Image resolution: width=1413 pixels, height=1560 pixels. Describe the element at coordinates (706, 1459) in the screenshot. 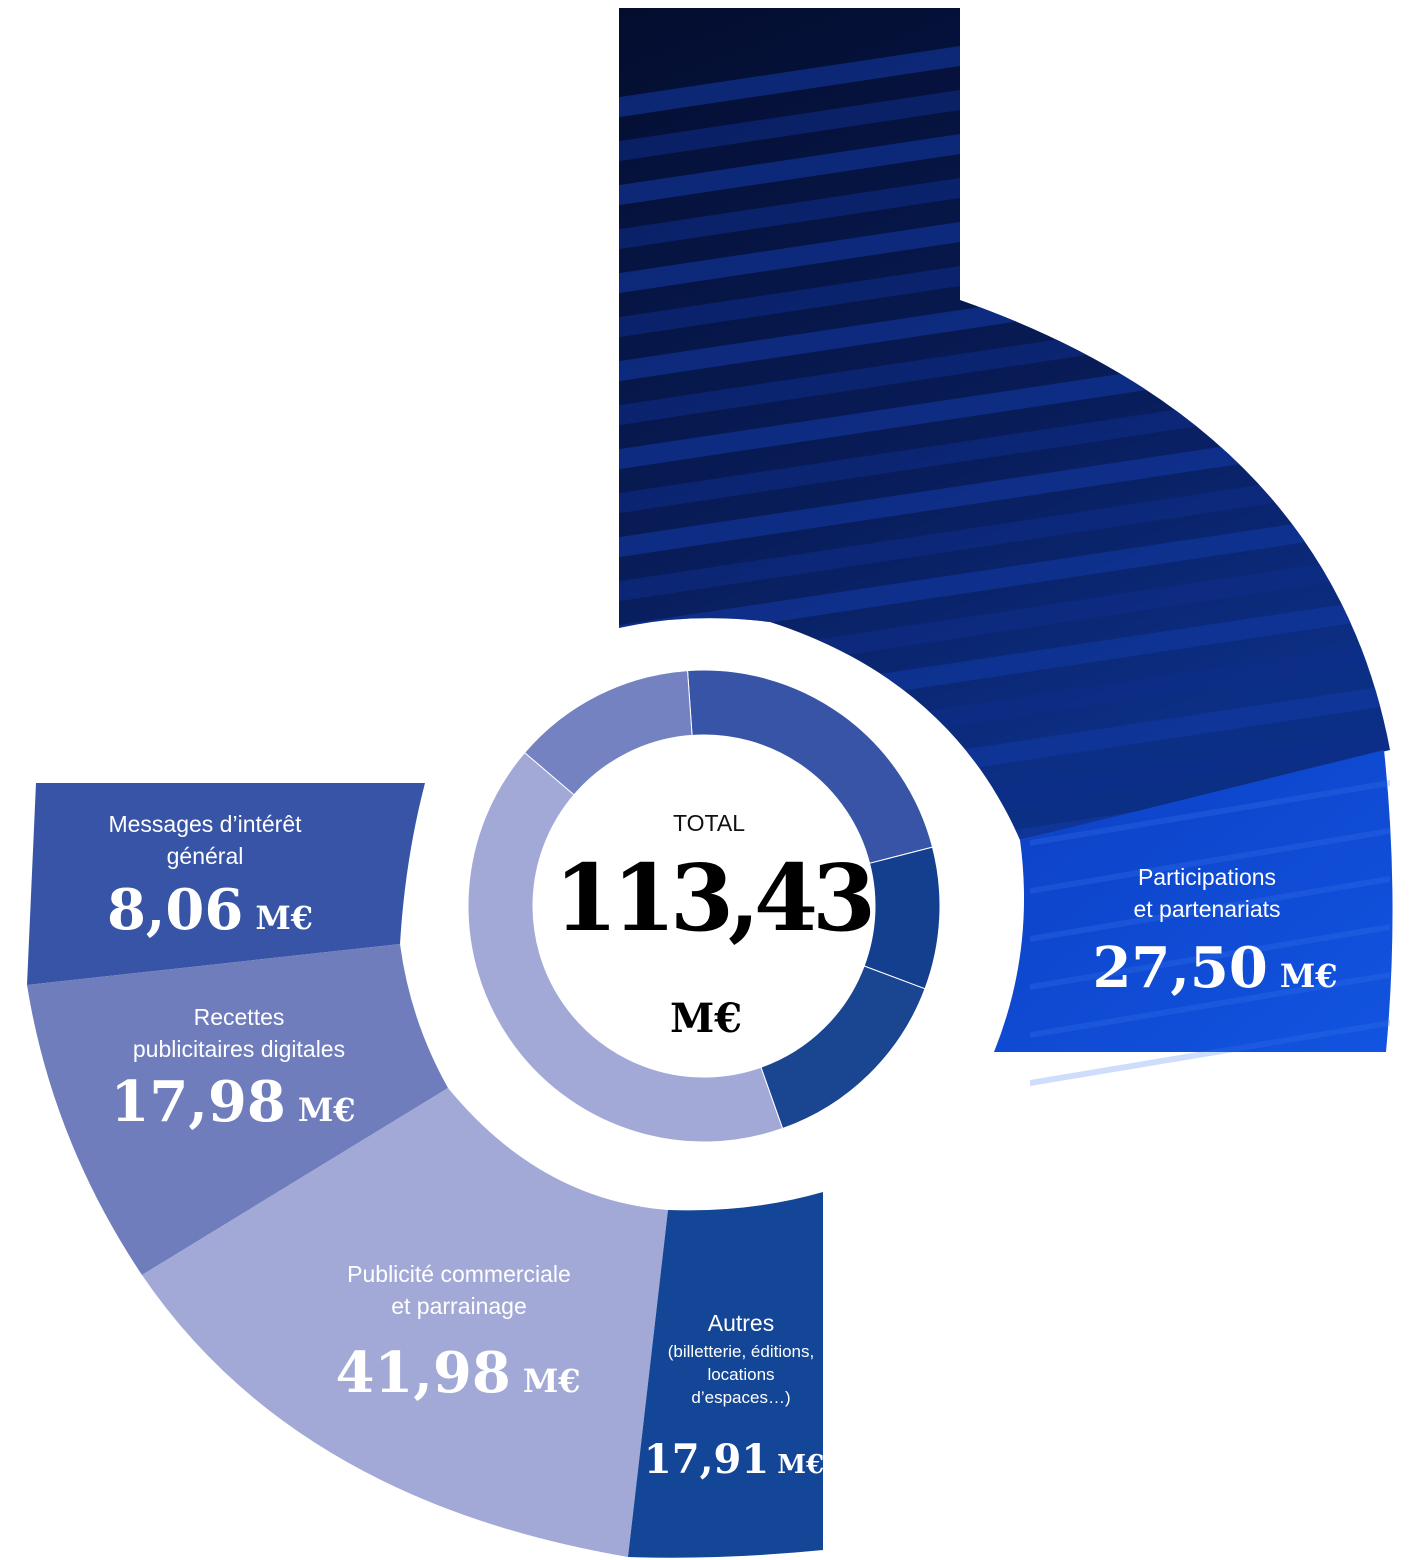

I see `autres-value: 17,91` at that location.